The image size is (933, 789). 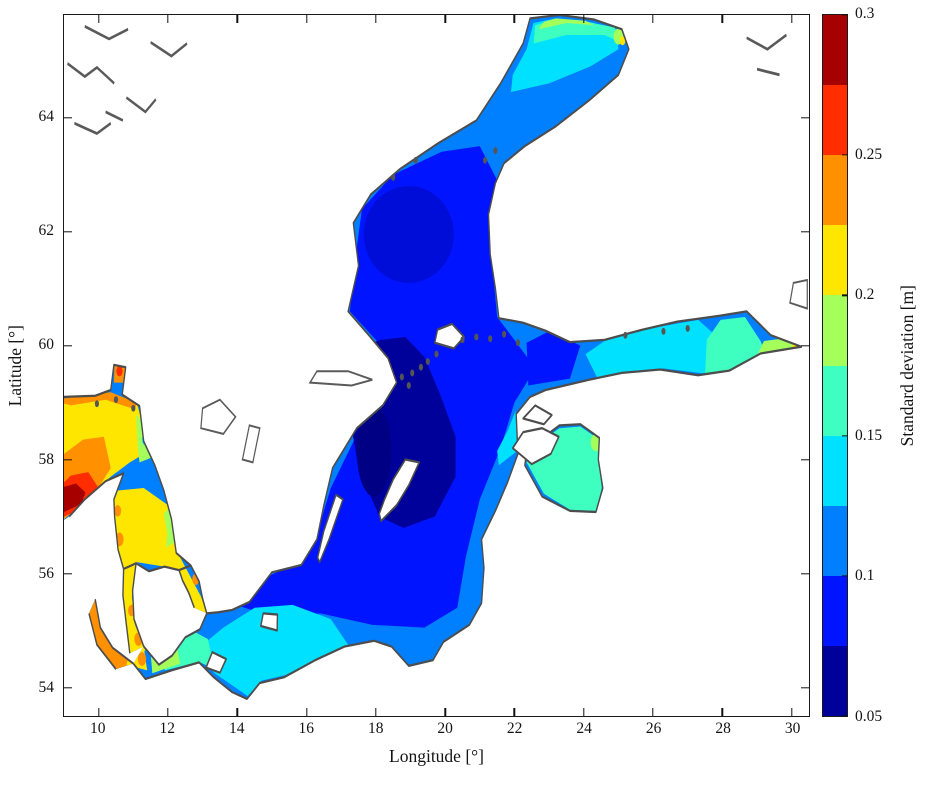 What do you see at coordinates (97, 728) in the screenshot?
I see `x-tick-label: 10` at bounding box center [97, 728].